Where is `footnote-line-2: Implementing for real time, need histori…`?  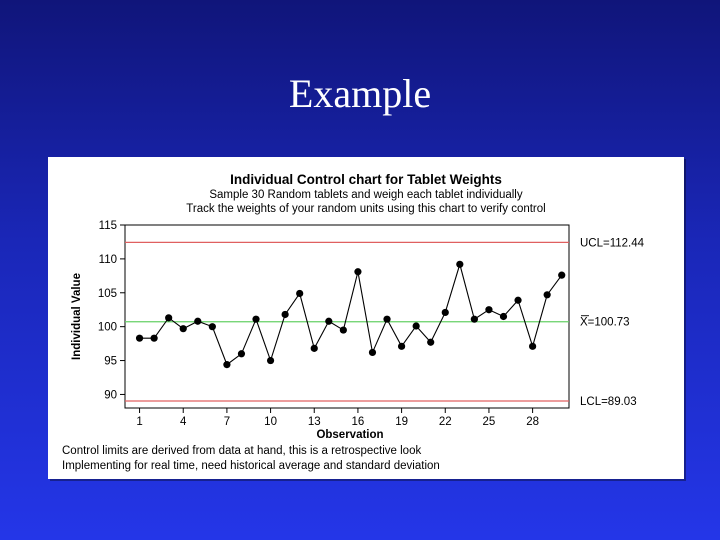 footnote-line-2: Implementing for real time, need histori… is located at coordinates (251, 466).